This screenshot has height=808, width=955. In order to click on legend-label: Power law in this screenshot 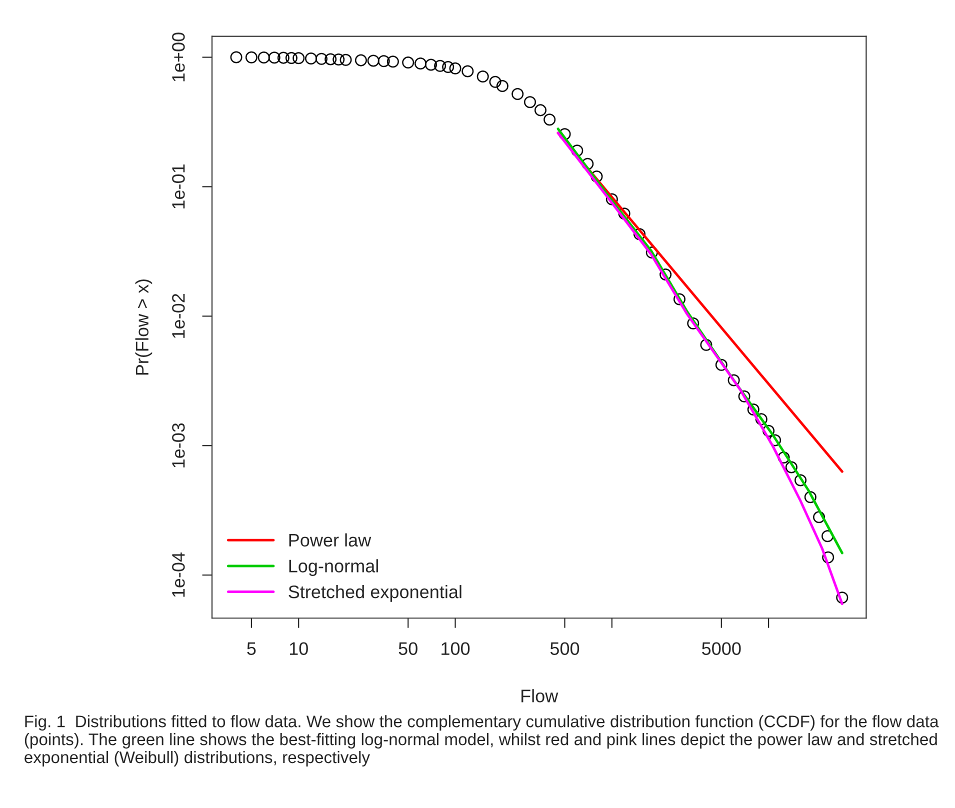, I will do `click(330, 540)`.